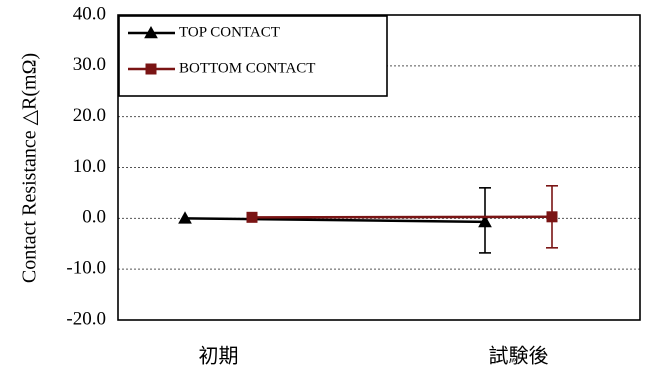 The width and height of the screenshot is (647, 383). I want to click on y-tick-label: 0.0, so click(94, 217).